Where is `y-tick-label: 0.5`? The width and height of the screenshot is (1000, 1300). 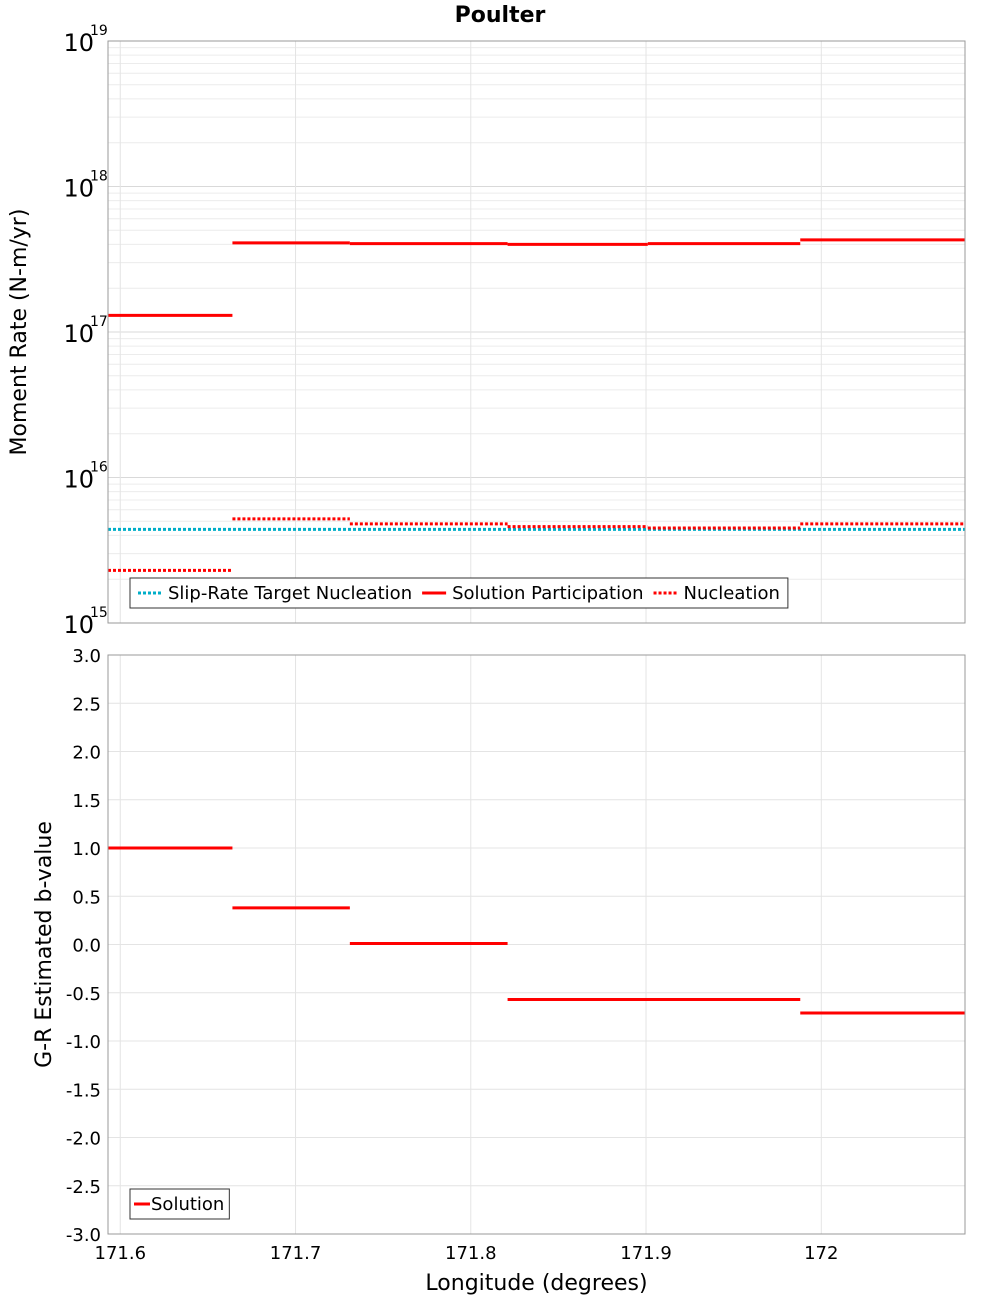
y-tick-label: 0.5 is located at coordinates (86, 897).